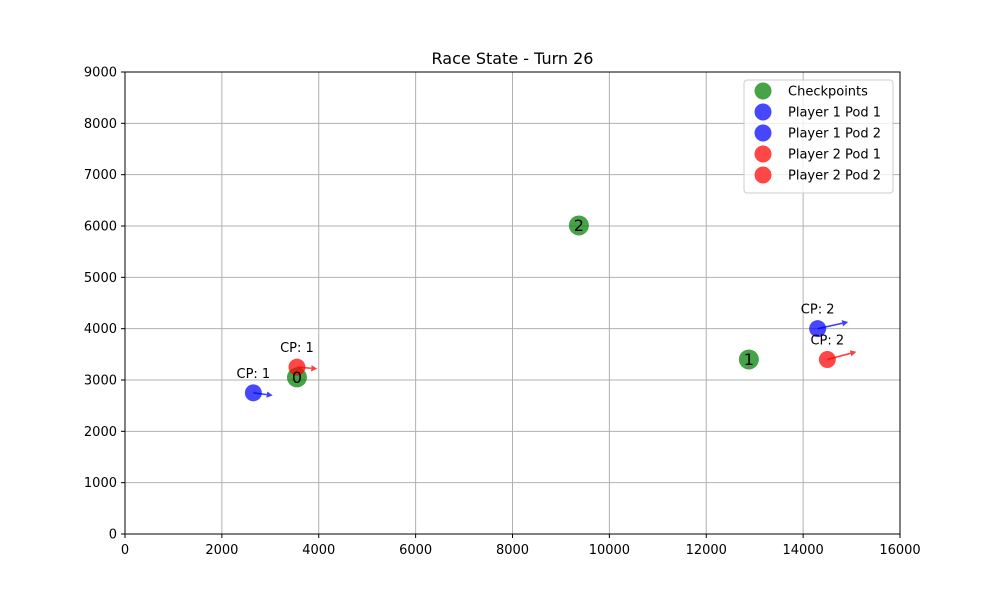  I want to click on checkpoint-label: 1, so click(749, 359).